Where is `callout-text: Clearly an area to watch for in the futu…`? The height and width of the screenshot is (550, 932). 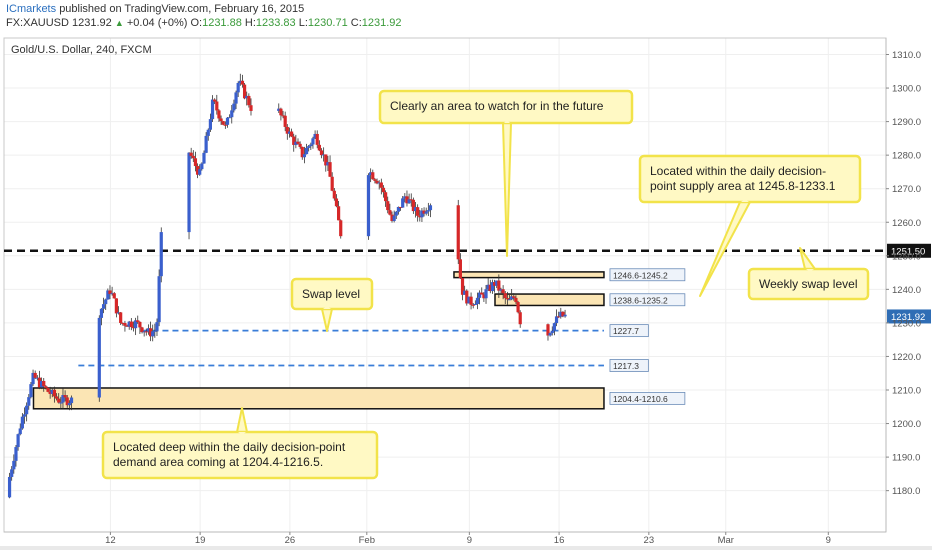 callout-text: Clearly an area to watch for in the futu… is located at coordinates (497, 106).